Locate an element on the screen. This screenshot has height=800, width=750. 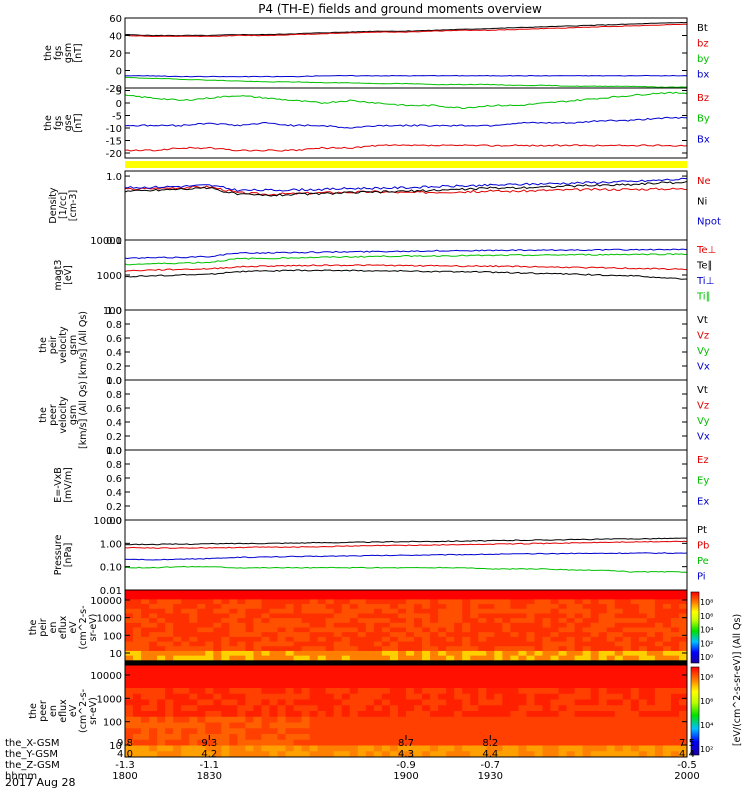
legend-entry: Bz is located at coordinates (703, 98).